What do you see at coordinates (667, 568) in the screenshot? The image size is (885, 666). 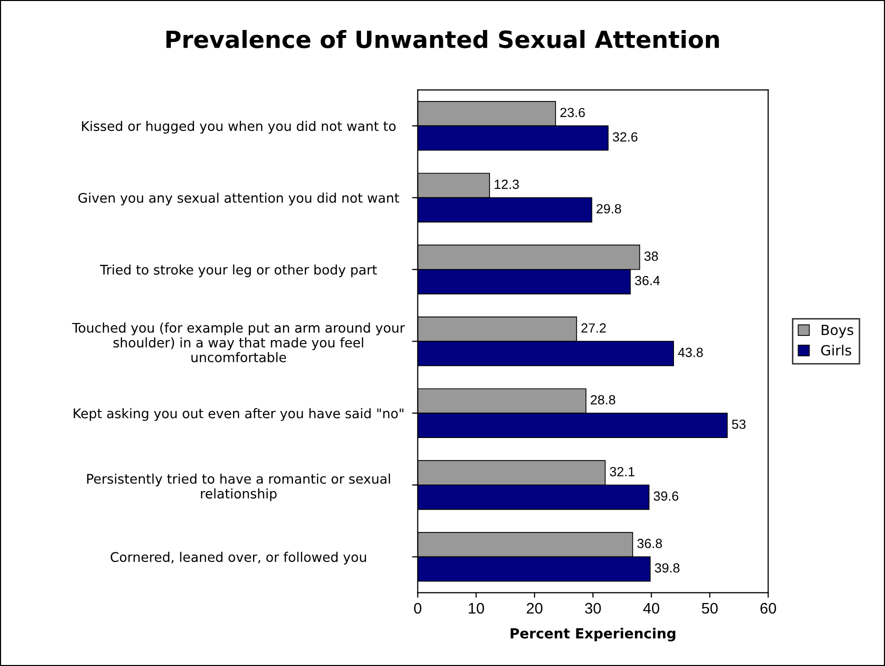 I see `data-label: 39.8` at bounding box center [667, 568].